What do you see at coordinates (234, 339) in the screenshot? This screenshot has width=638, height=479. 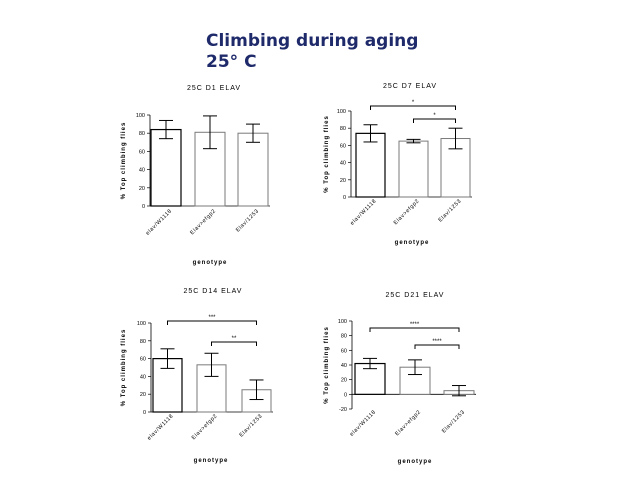 I see `significance-label: **` at bounding box center [234, 339].